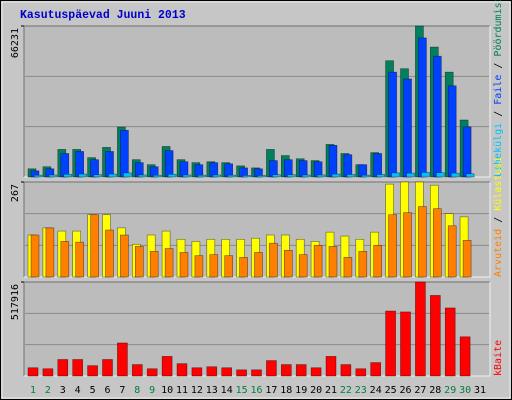  I want to click on x-tick-label: 23, so click(361, 390).